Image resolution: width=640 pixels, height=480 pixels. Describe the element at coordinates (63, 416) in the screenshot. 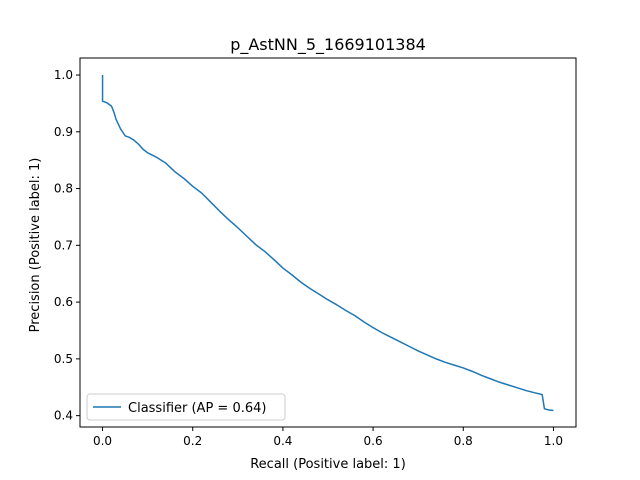

I see `y-tick-label: 0.4` at that location.